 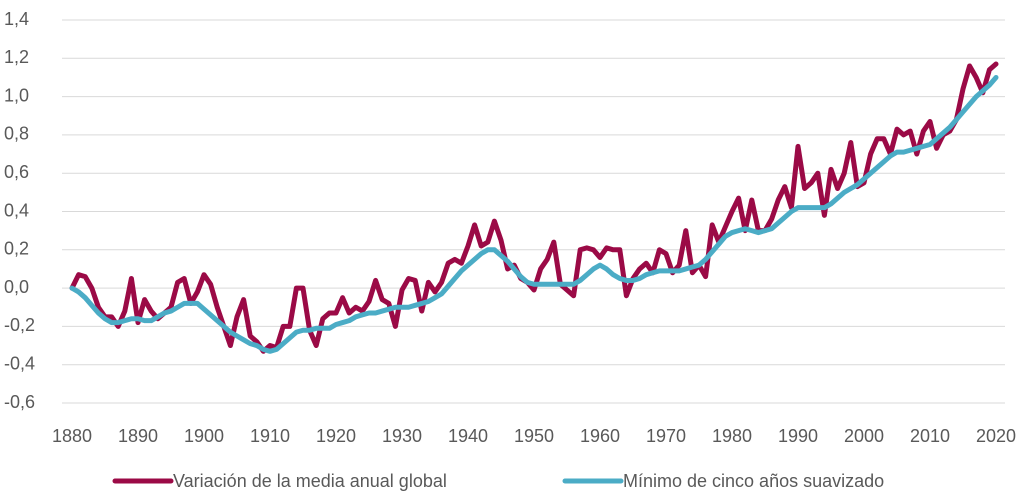 What do you see at coordinates (16, 95) in the screenshot?
I see `y-tick-label: 1,0` at bounding box center [16, 95].